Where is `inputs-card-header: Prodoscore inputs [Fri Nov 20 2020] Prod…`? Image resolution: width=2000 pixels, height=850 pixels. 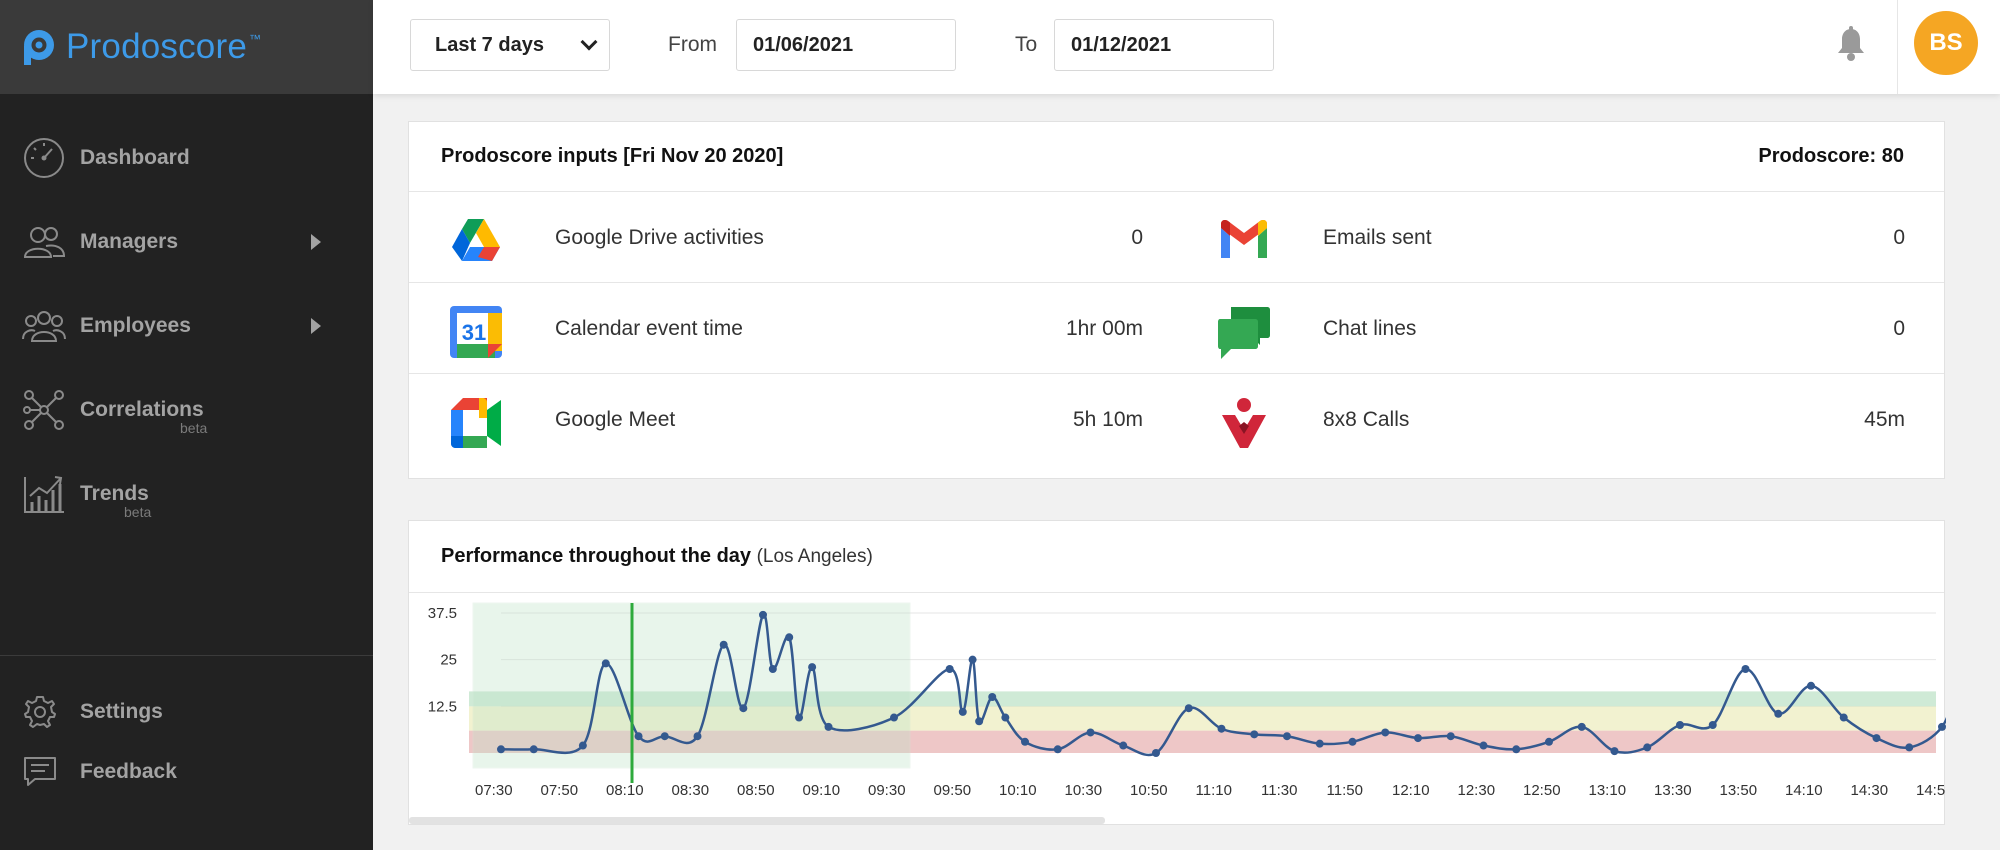 inputs-card-header: Prodoscore inputs [Fri Nov 20 2020] Prod… is located at coordinates (1176, 157).